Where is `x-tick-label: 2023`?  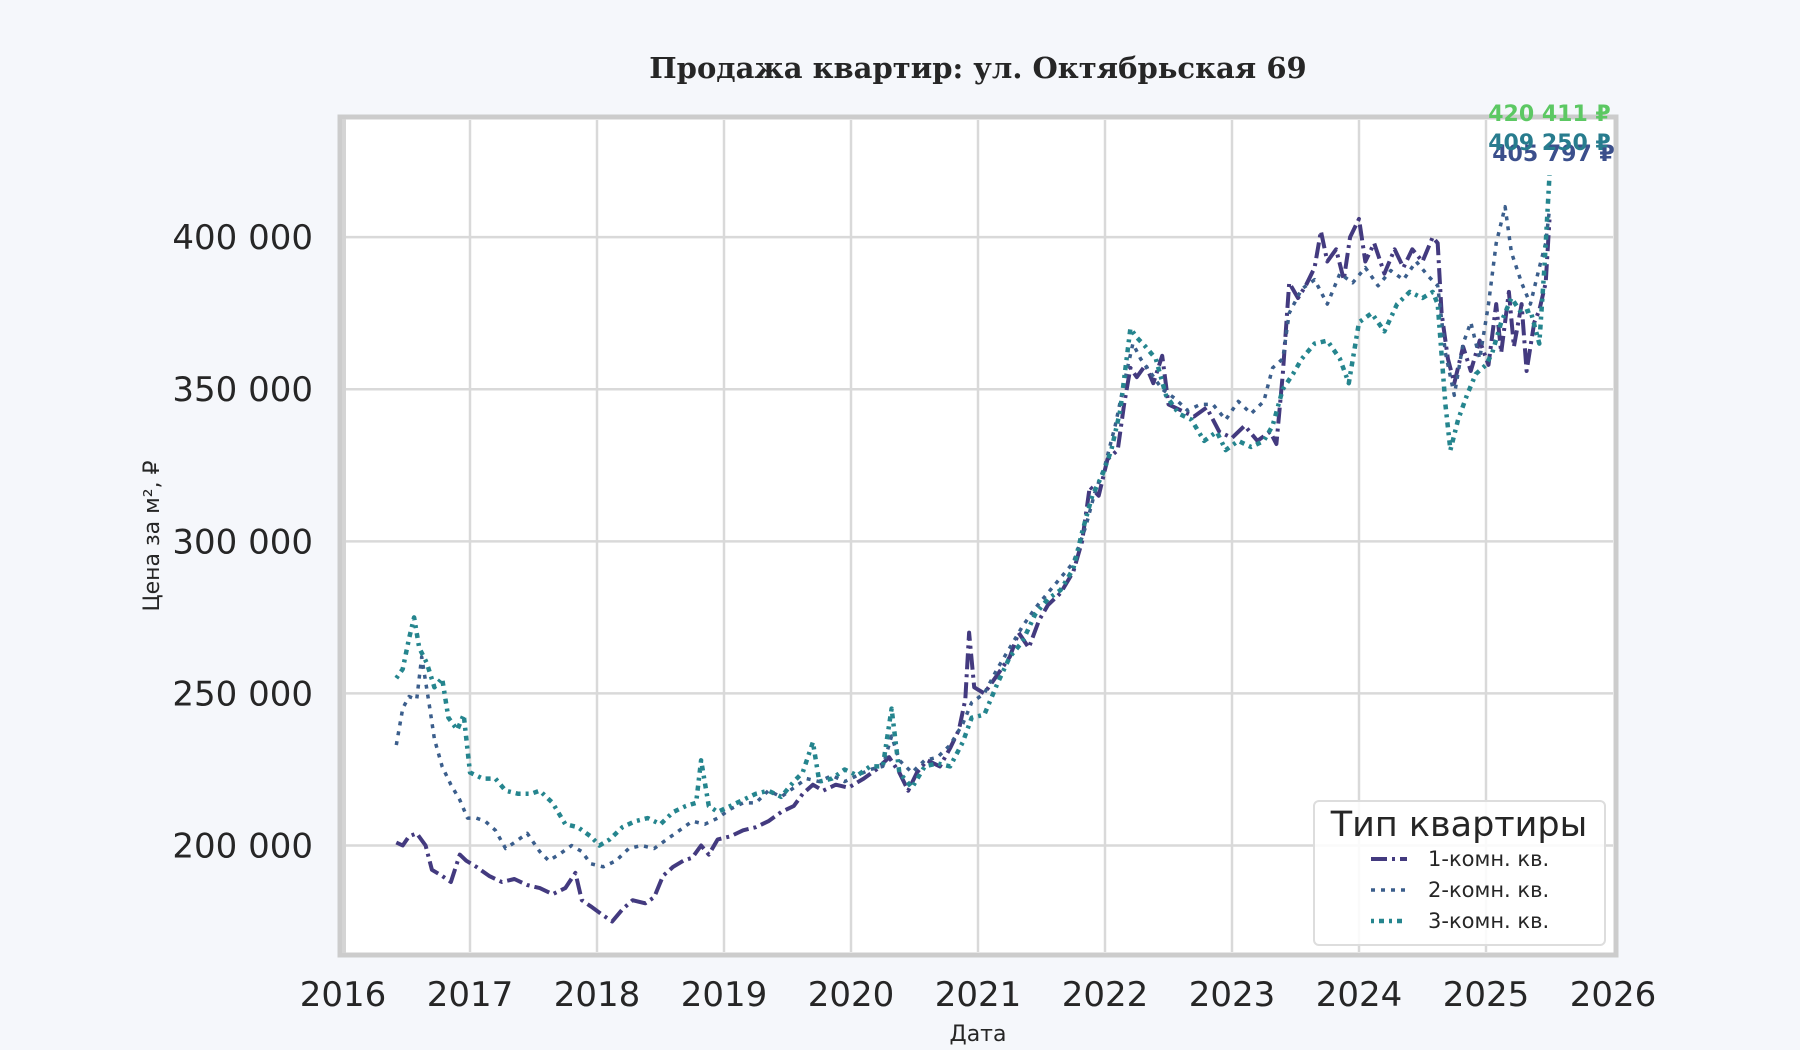 x-tick-label: 2023 is located at coordinates (1232, 995).